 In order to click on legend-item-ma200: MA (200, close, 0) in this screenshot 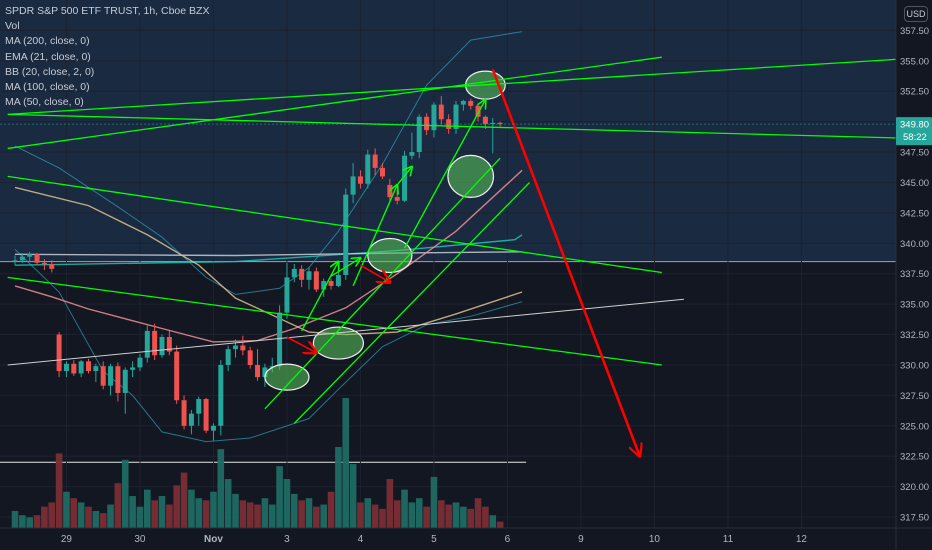, I will do `click(47, 41)`.